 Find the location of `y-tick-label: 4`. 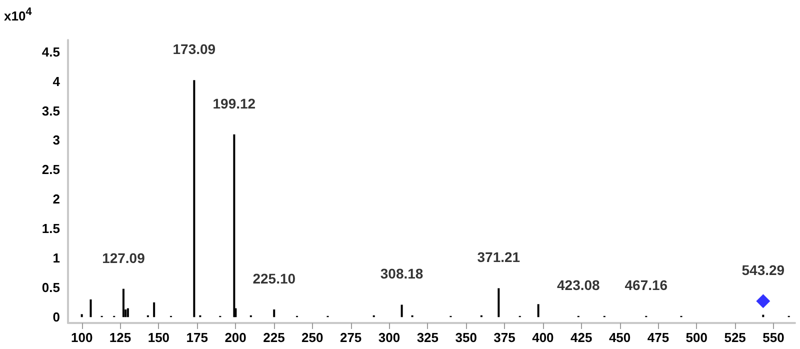

y-tick-label: 4 is located at coordinates (56, 81).